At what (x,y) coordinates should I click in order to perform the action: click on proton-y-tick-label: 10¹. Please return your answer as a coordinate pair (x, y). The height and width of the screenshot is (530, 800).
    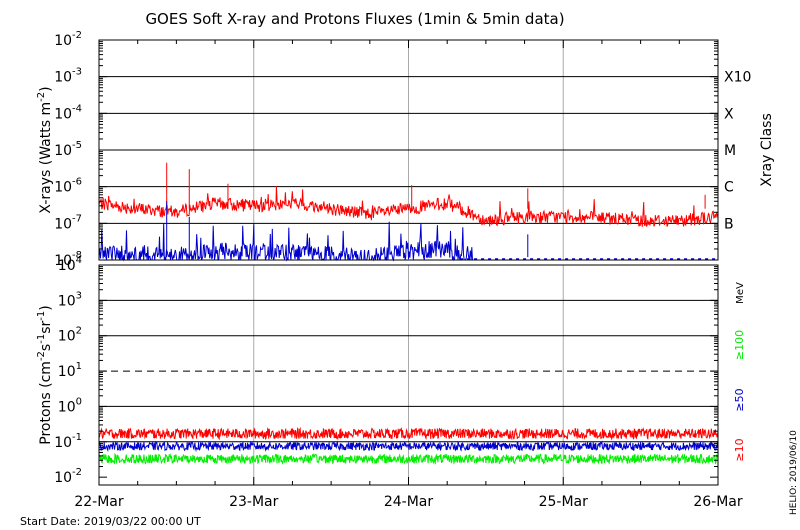
    Looking at the image, I should click on (70, 370).